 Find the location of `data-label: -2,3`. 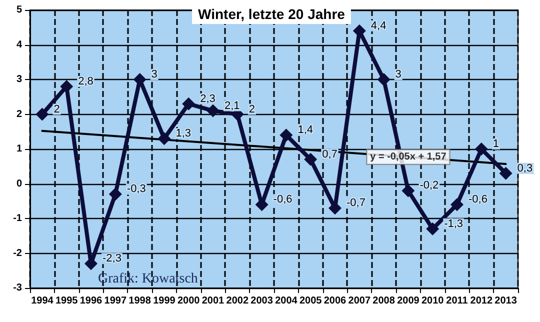

data-label: -2,3 is located at coordinates (112, 258).